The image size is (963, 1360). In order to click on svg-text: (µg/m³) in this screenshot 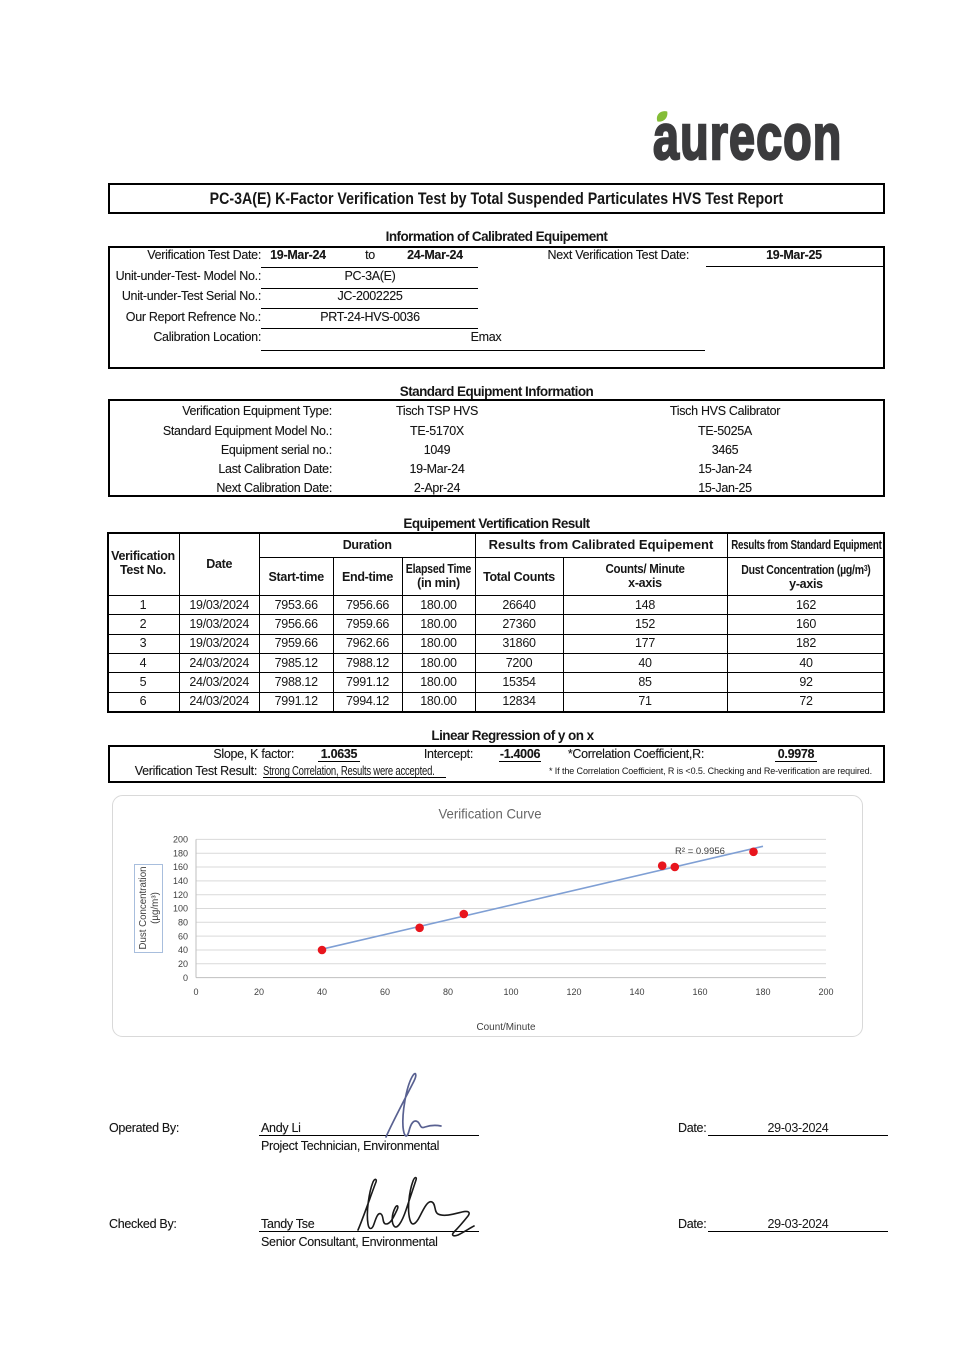, I will do `click(155, 908)`.